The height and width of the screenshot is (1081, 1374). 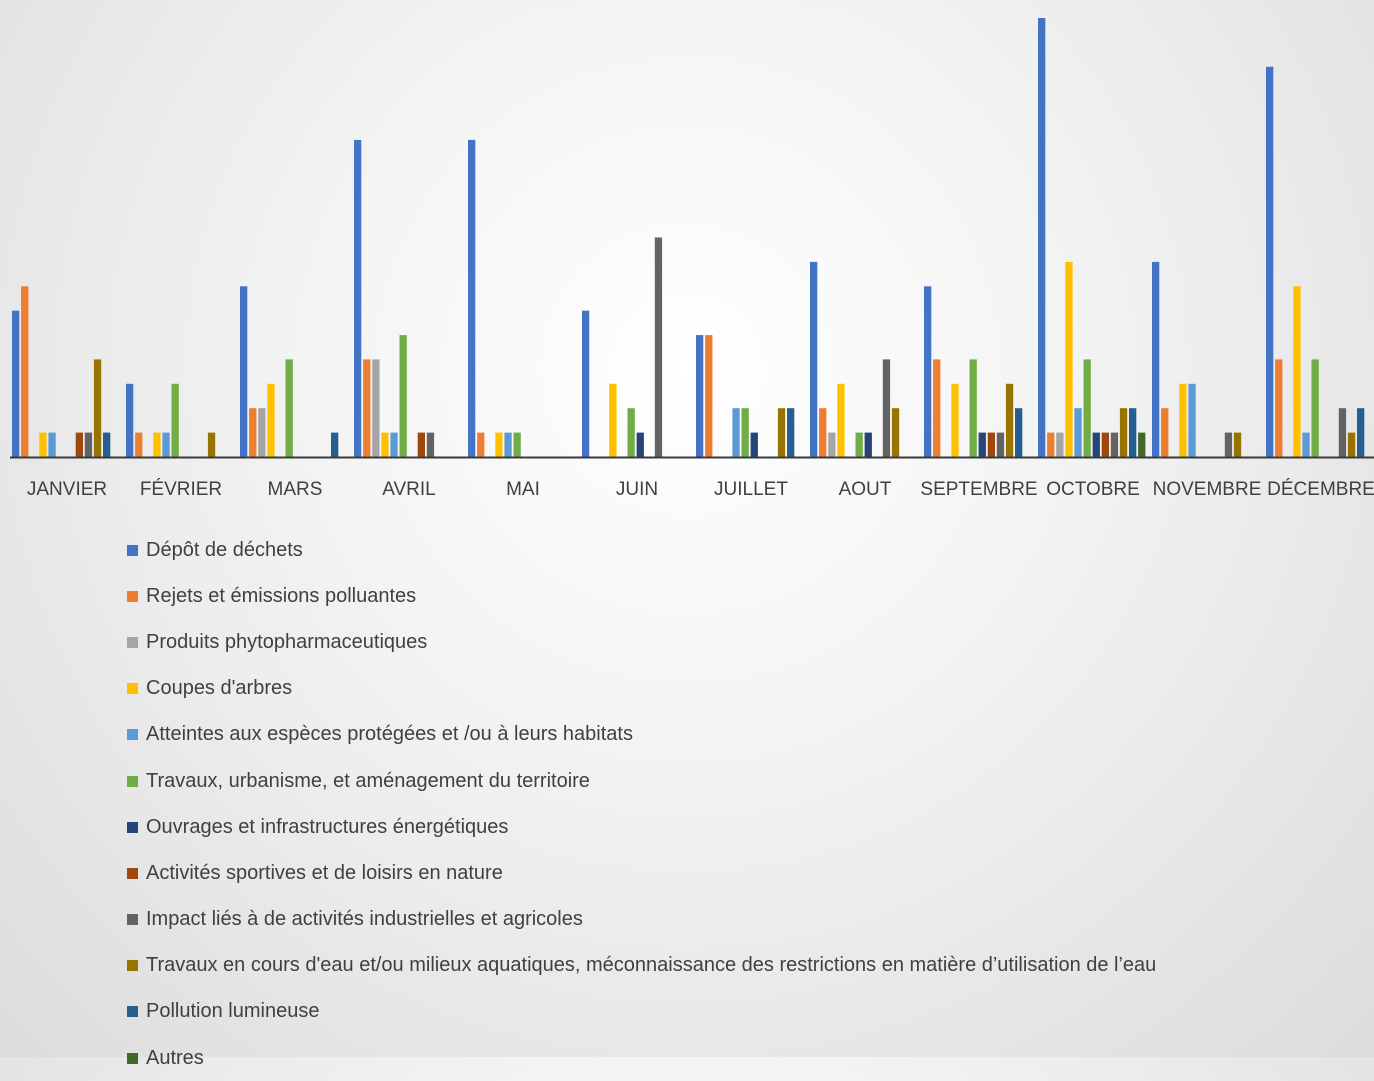 I want to click on legend-label: Rejets et émissions polluantes, so click(x=281, y=595).